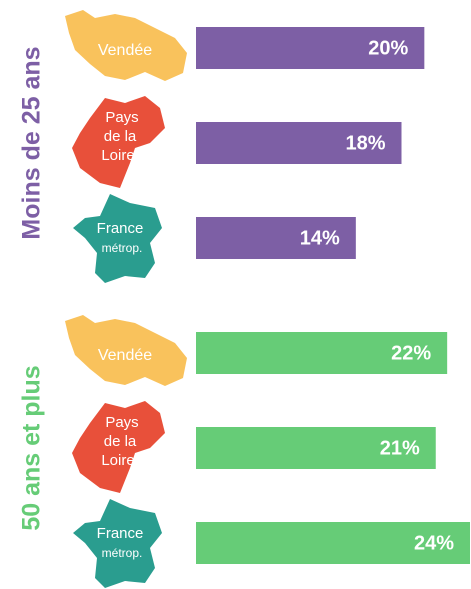 The width and height of the screenshot is (471, 589). What do you see at coordinates (32, 142) in the screenshot?
I see `group-title: Moins de 25 ans` at bounding box center [32, 142].